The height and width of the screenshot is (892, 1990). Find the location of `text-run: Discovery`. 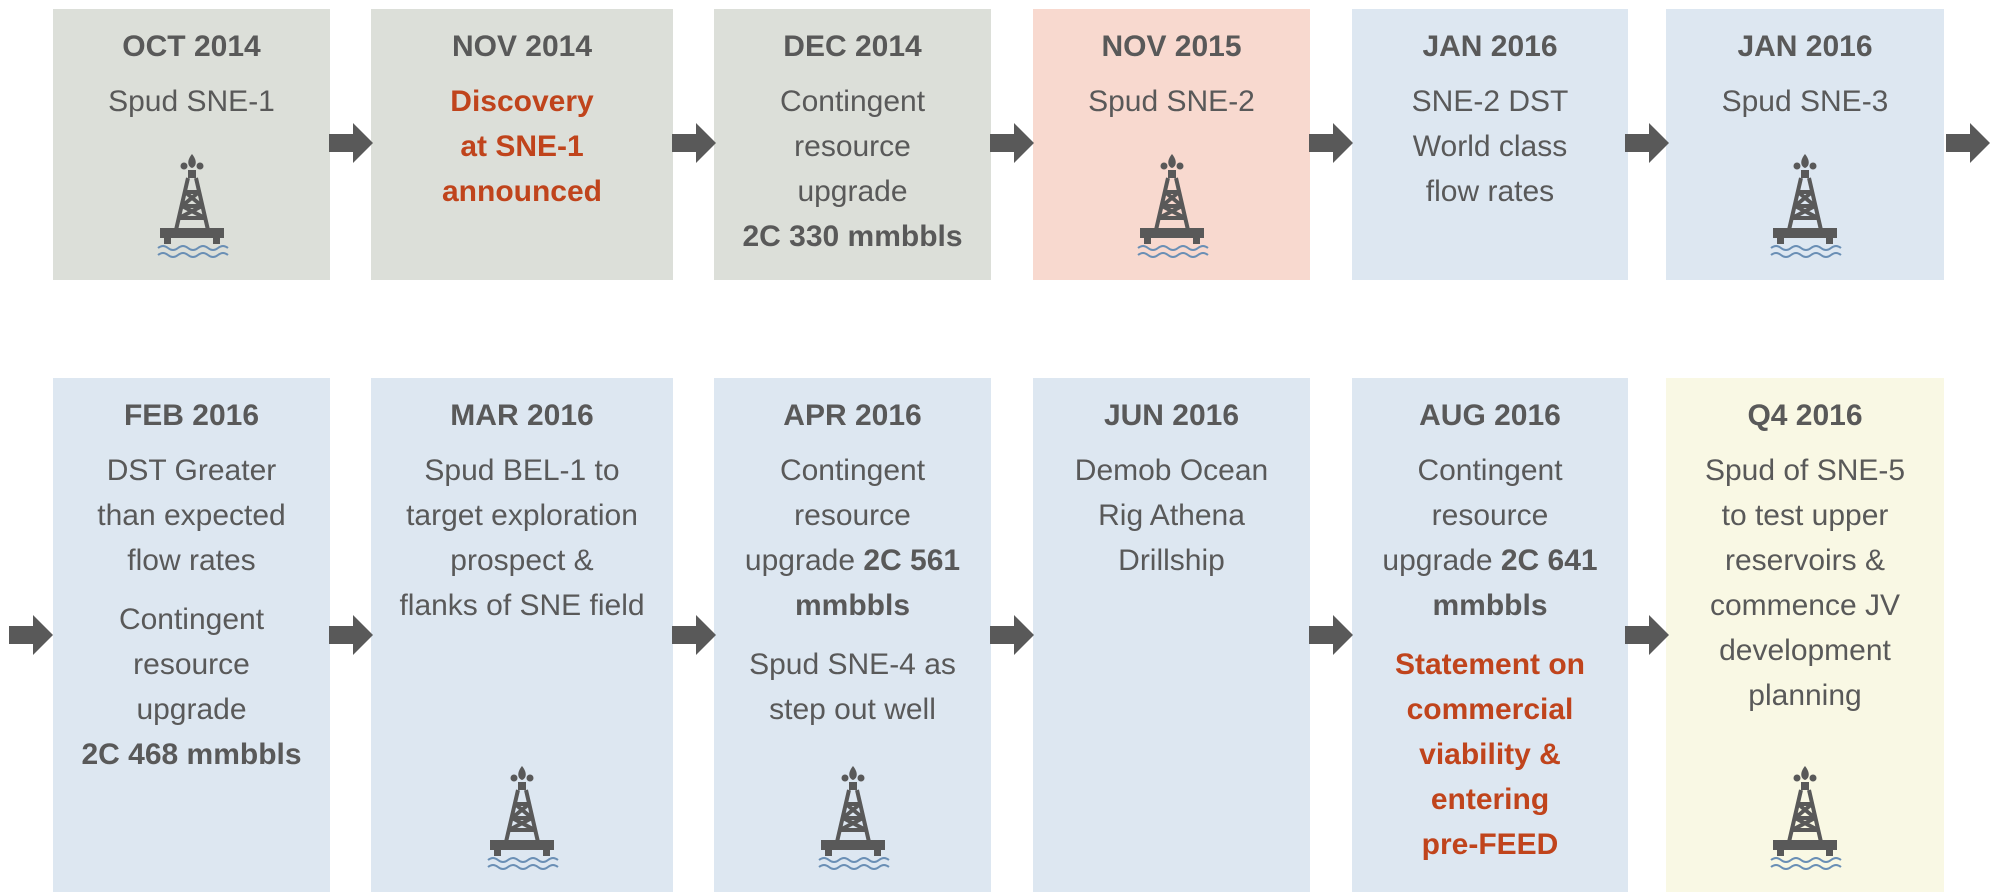

text-run: Discovery is located at coordinates (522, 101).